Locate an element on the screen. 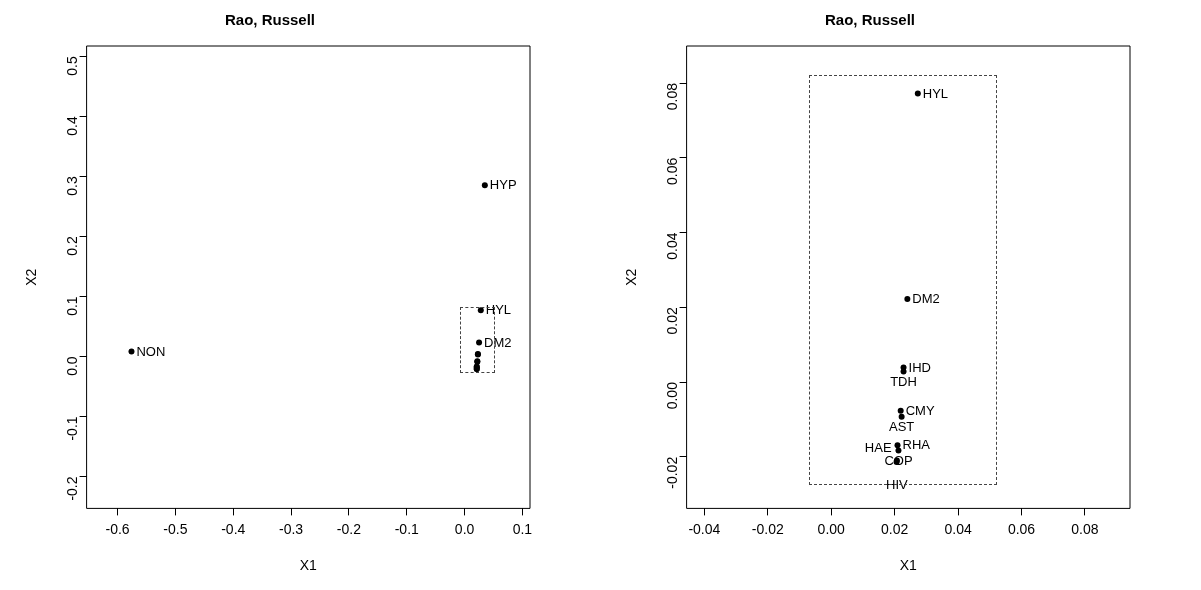  annotation: HAE is located at coordinates (878, 448).